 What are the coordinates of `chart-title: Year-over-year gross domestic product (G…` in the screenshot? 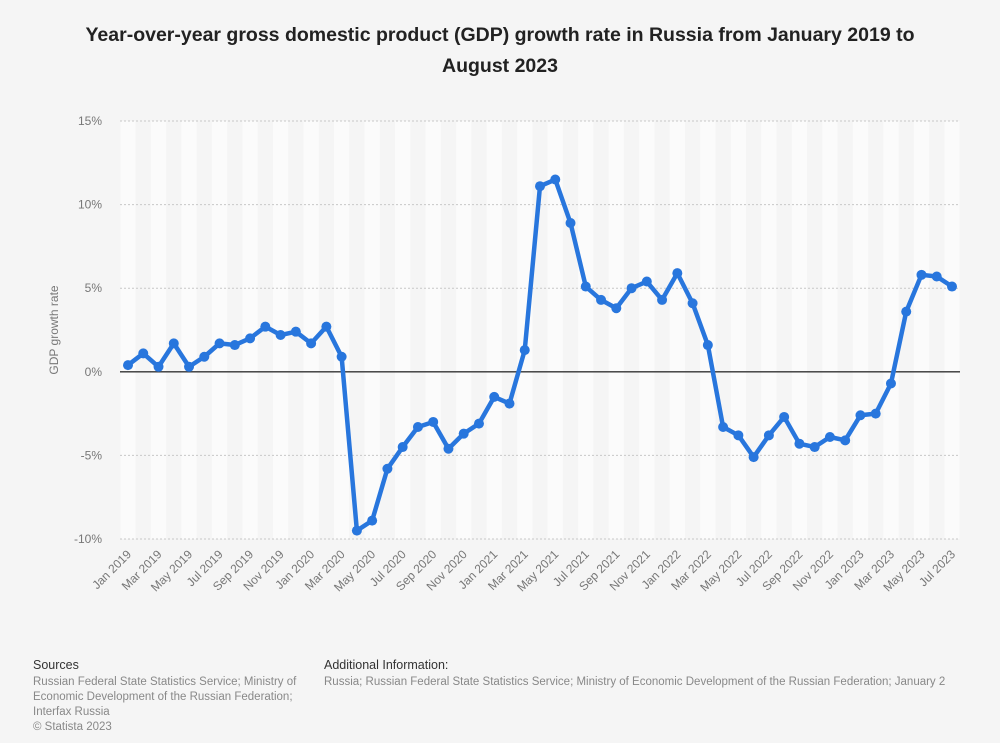 It's located at (500, 50).